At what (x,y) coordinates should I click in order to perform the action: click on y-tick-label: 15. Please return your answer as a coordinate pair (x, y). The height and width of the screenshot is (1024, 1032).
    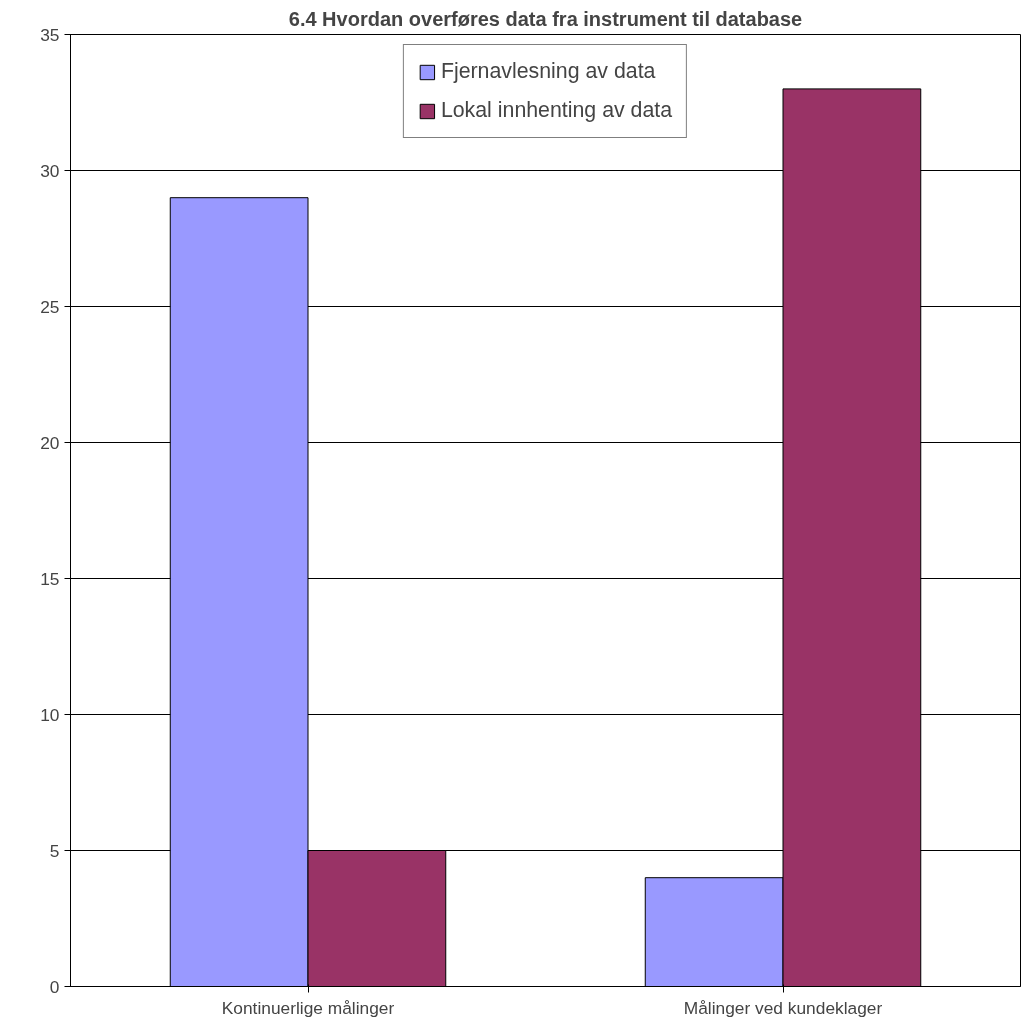
    Looking at the image, I should click on (50, 578).